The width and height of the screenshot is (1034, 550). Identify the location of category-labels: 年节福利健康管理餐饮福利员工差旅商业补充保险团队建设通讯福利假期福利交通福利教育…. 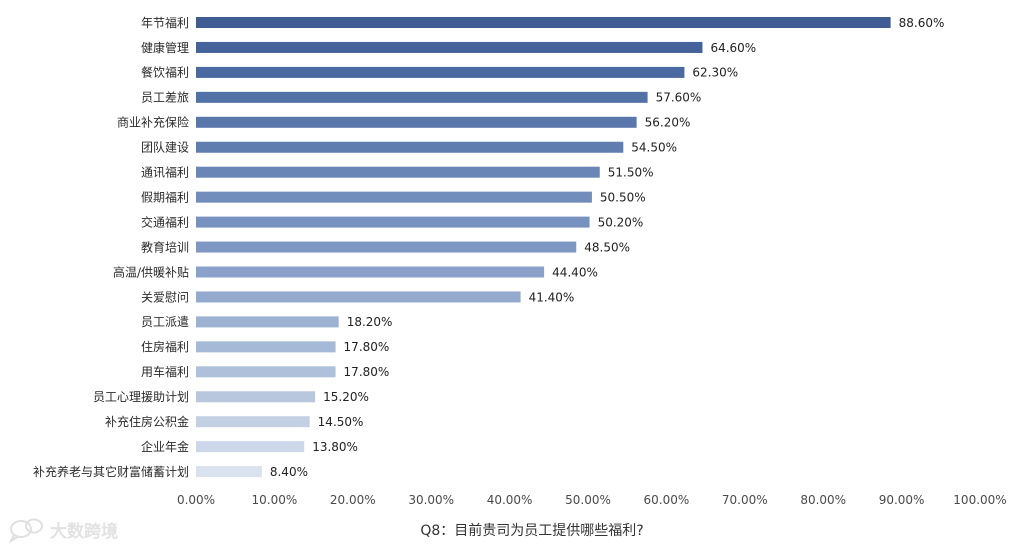
(111, 247).